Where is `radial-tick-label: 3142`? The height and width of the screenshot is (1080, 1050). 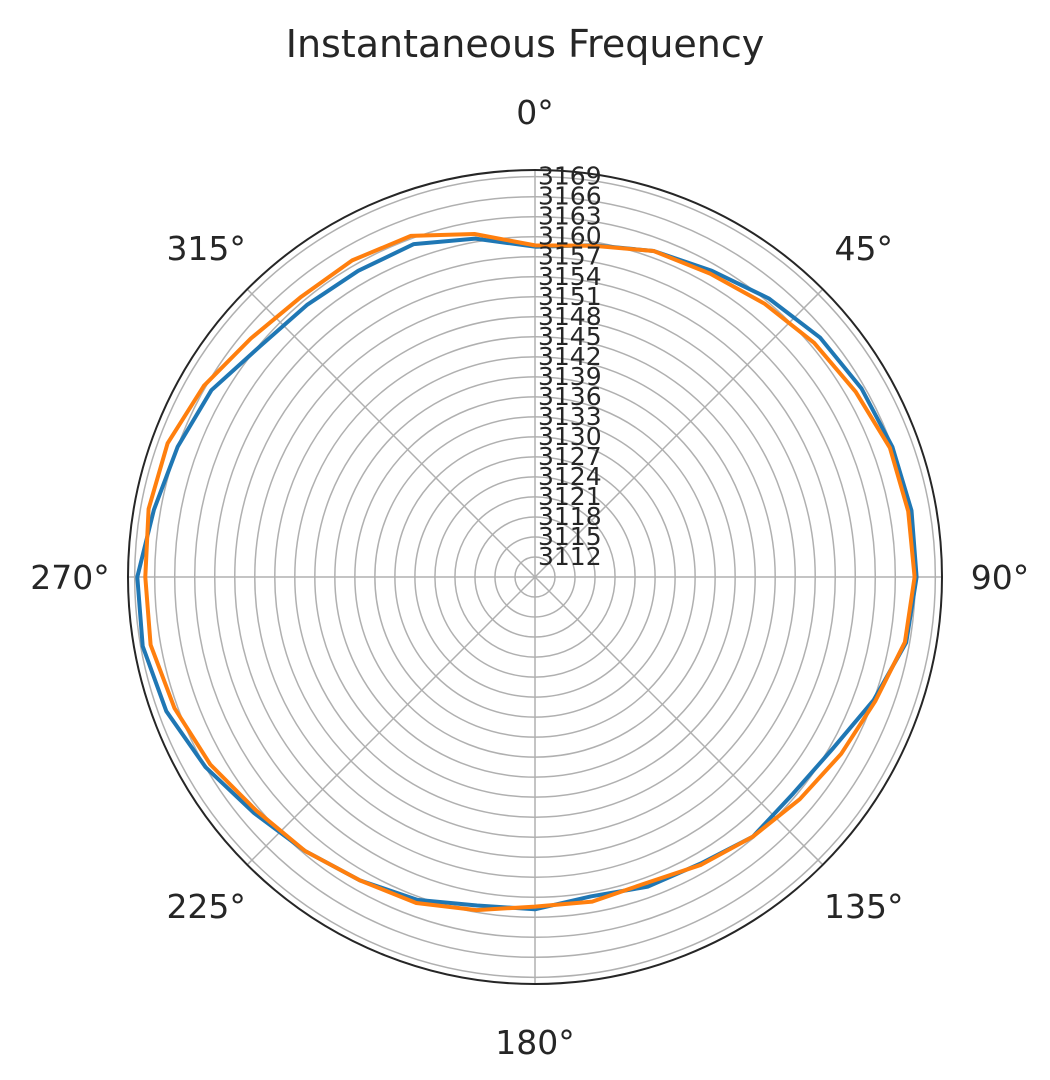
radial-tick-label: 3142 is located at coordinates (570, 356).